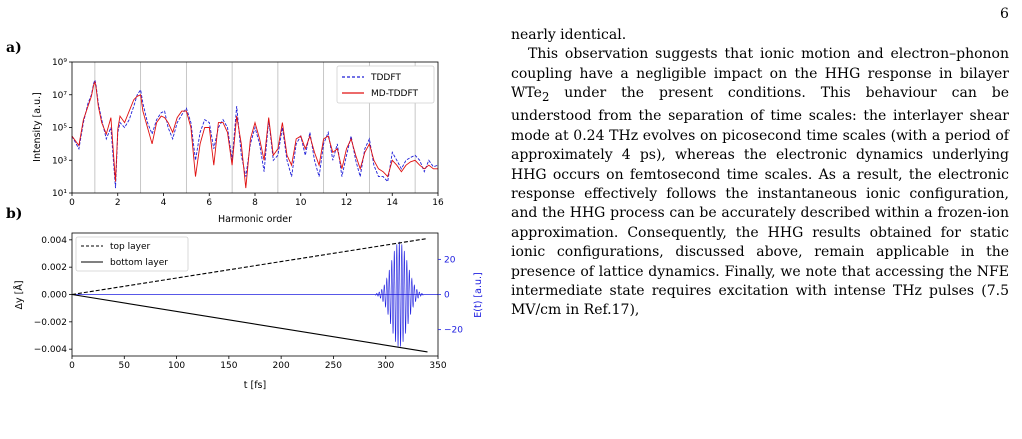 This screenshot has height=439, width=1022. What do you see at coordinates (450, 260) in the screenshot?
I see `panel-b-ytick-right-label: 20` at bounding box center [450, 260].